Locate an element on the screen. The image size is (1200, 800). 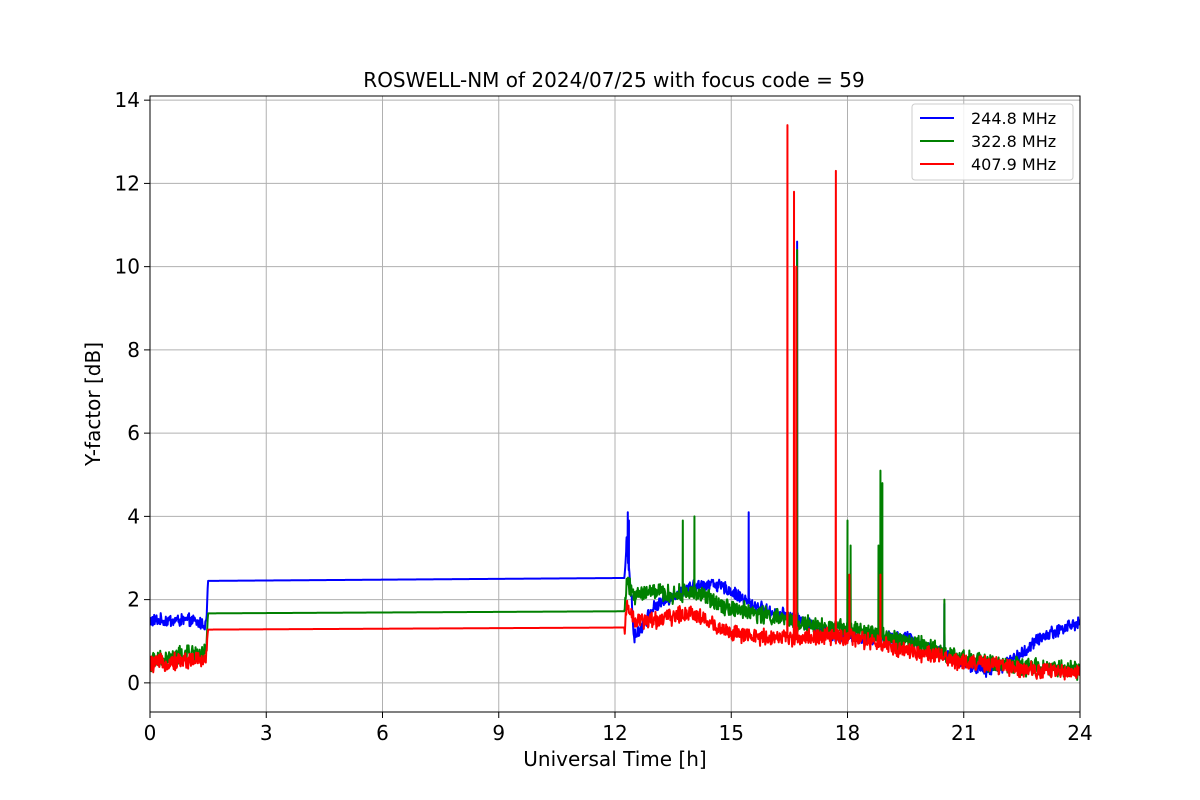
legend-label: 244.8 MHz is located at coordinates (1013, 118).